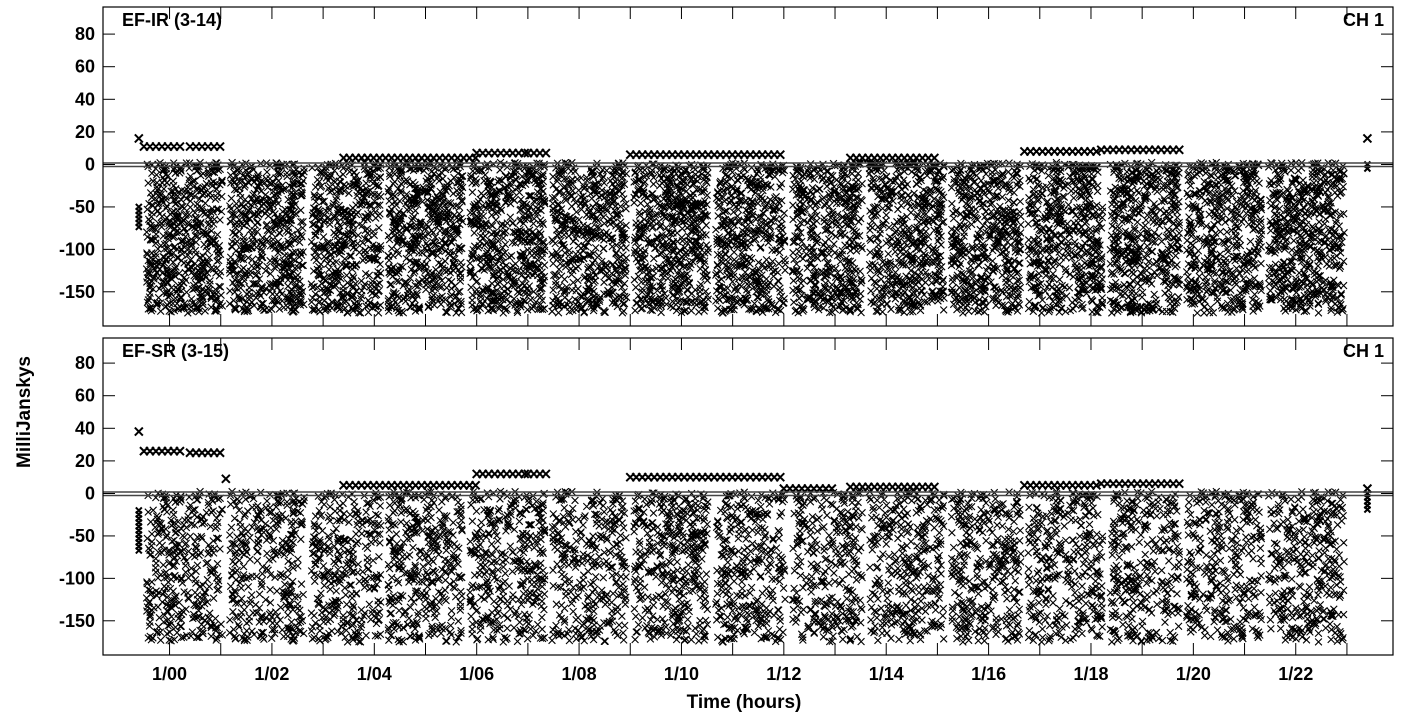 Image resolution: width=1406 pixels, height=717 pixels. Describe the element at coordinates (271, 674) in the screenshot. I see `x-tick-label: 1/02` at that location.